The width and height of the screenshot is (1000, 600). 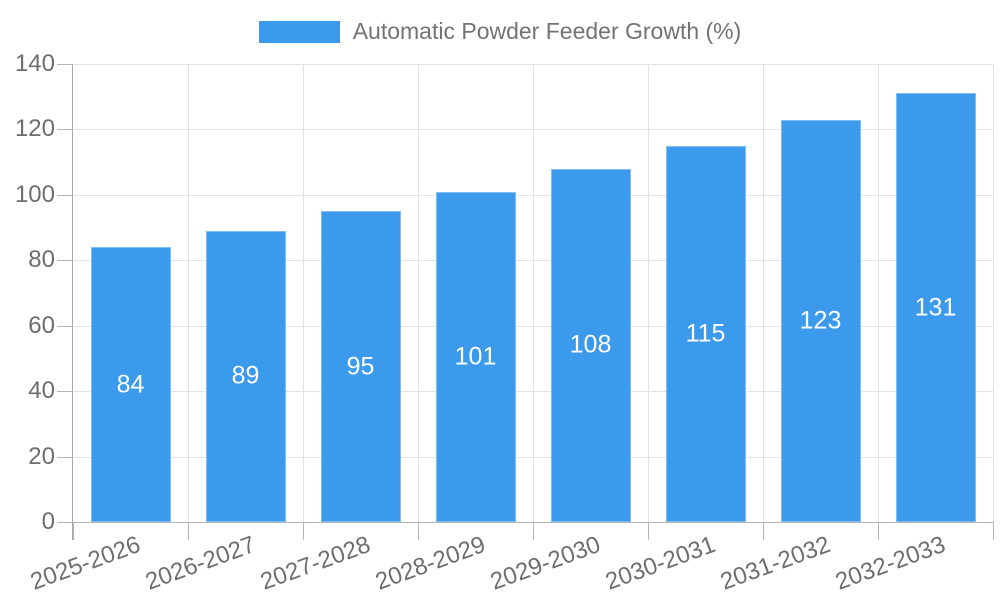 I want to click on y-axis-tick-label: 0, so click(x=48, y=521).